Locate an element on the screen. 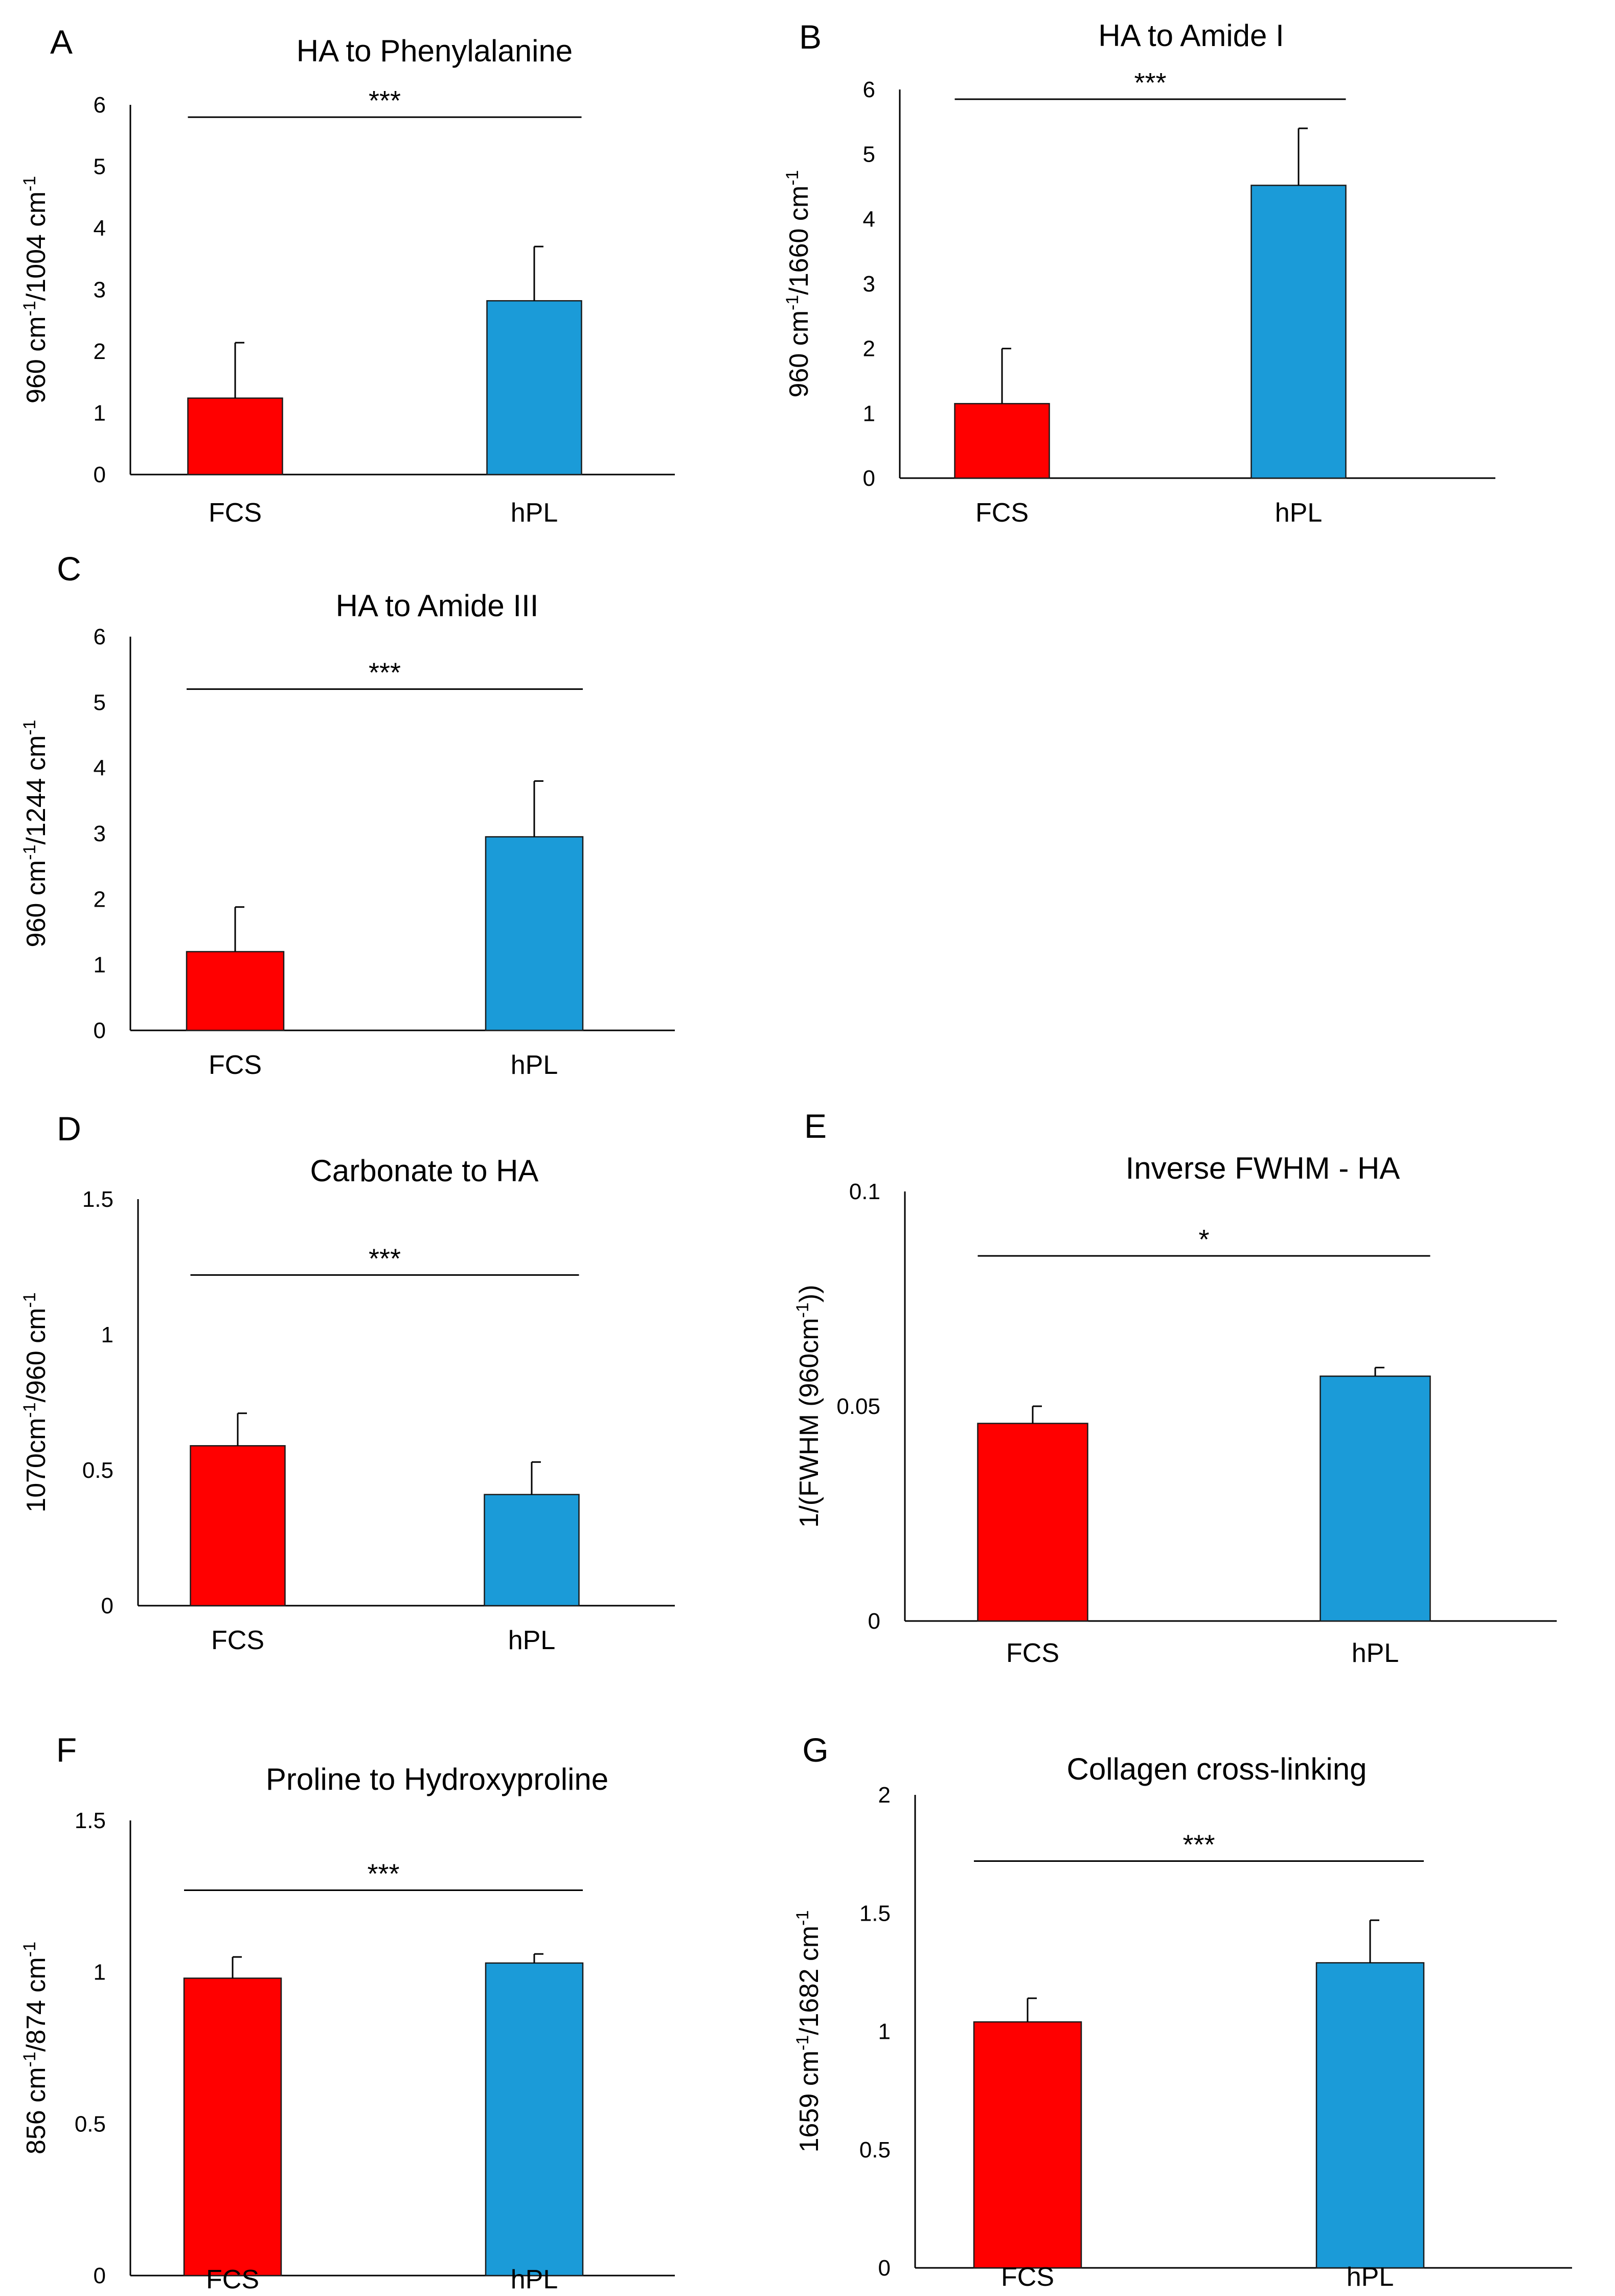 The image size is (1615, 2296). chart-title-b: HA to Amide I is located at coordinates (1191, 36).